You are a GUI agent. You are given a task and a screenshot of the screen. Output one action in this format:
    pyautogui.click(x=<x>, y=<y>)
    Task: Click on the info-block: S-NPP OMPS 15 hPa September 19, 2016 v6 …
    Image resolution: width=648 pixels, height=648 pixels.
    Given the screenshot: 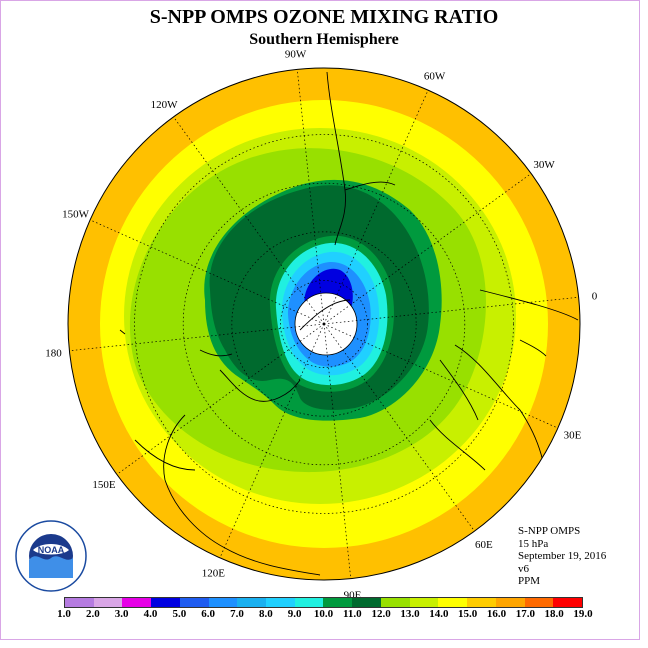 What is the action you would take?
    pyautogui.click(x=562, y=556)
    